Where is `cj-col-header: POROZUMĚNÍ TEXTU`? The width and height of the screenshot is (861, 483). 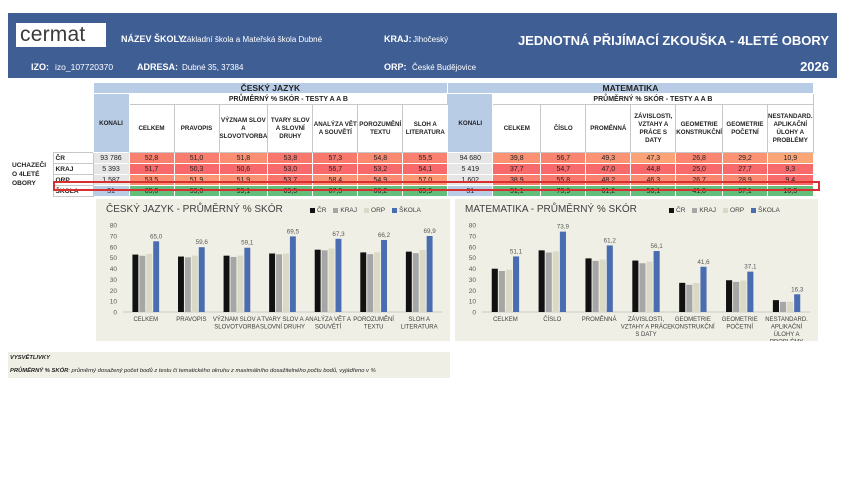
cj-col-header: POROZUMĚNÍ TEXTU is located at coordinates (380, 128).